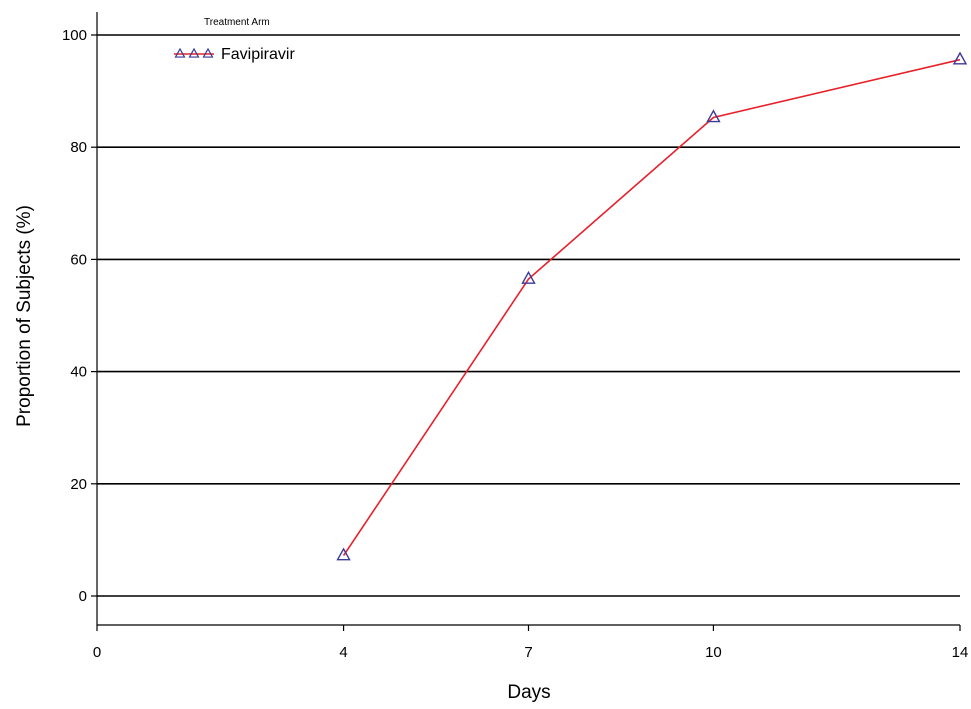  Describe the element at coordinates (528, 652) in the screenshot. I see `x-tick-label-7: 7` at that location.